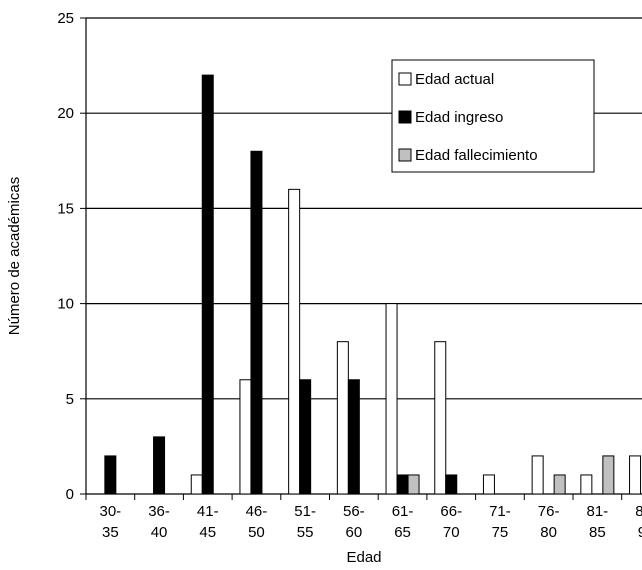  Describe the element at coordinates (363, 557) in the screenshot. I see `x-axis-title: Edad` at that location.